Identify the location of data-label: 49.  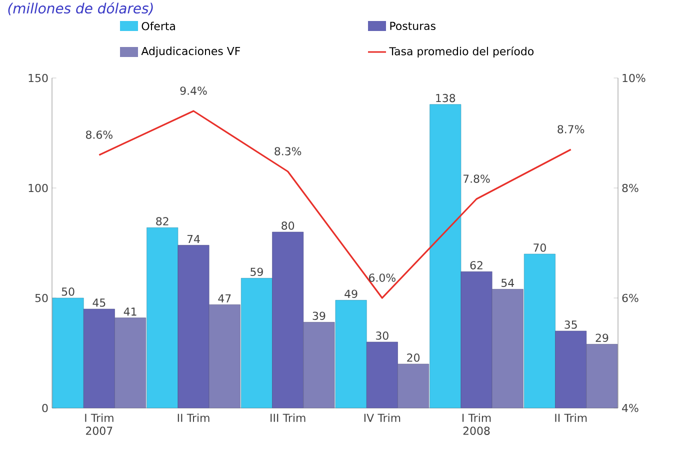
(351, 294).